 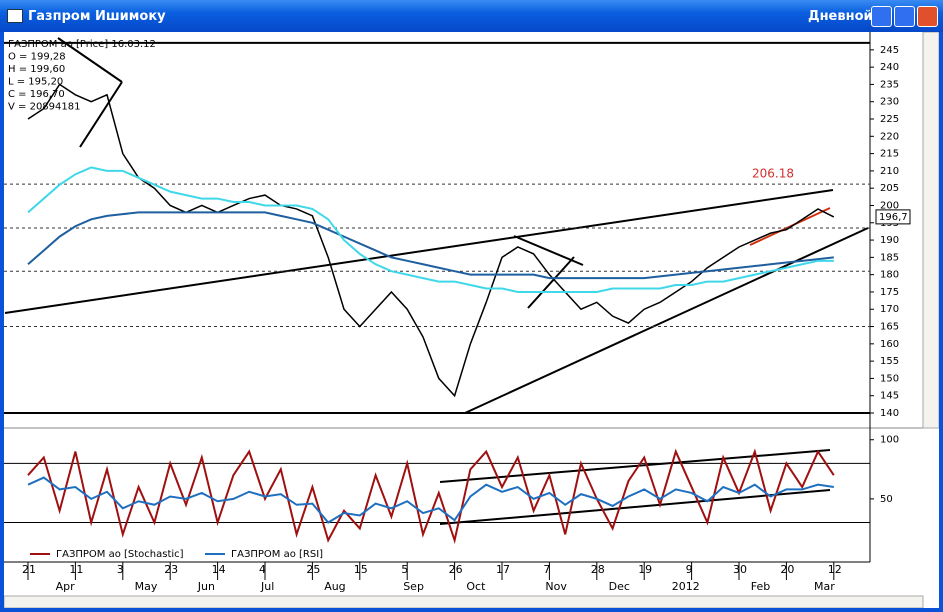 What do you see at coordinates (29, 569) in the screenshot?
I see `x-tick-label: 21` at bounding box center [29, 569].